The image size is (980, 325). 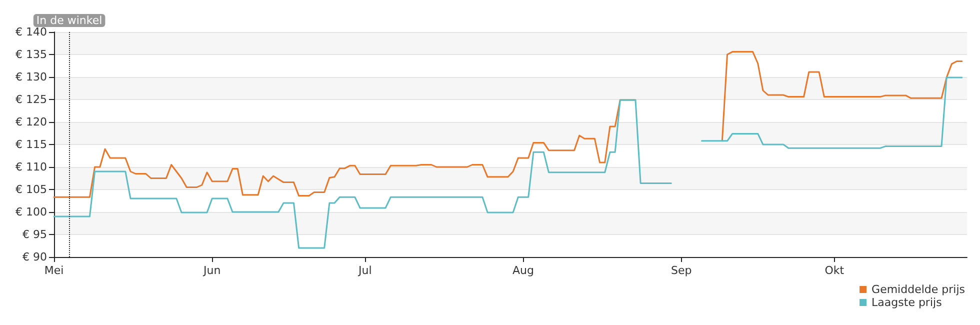 What do you see at coordinates (364, 270) in the screenshot?
I see `x-tick-label: Jul` at bounding box center [364, 270].